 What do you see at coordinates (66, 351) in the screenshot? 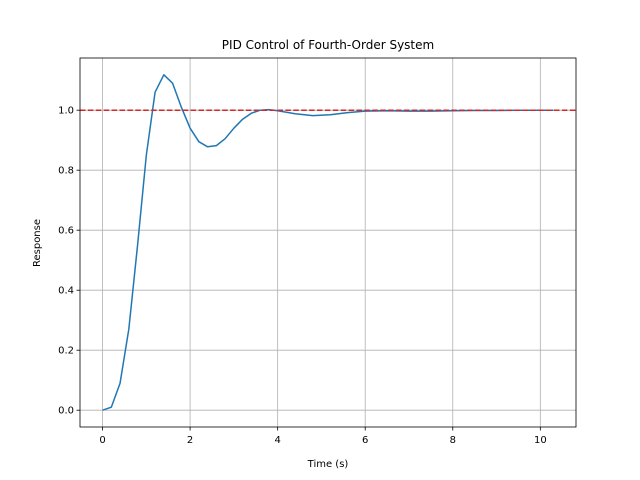
I see `y-tick-label: 0.2` at bounding box center [66, 351].